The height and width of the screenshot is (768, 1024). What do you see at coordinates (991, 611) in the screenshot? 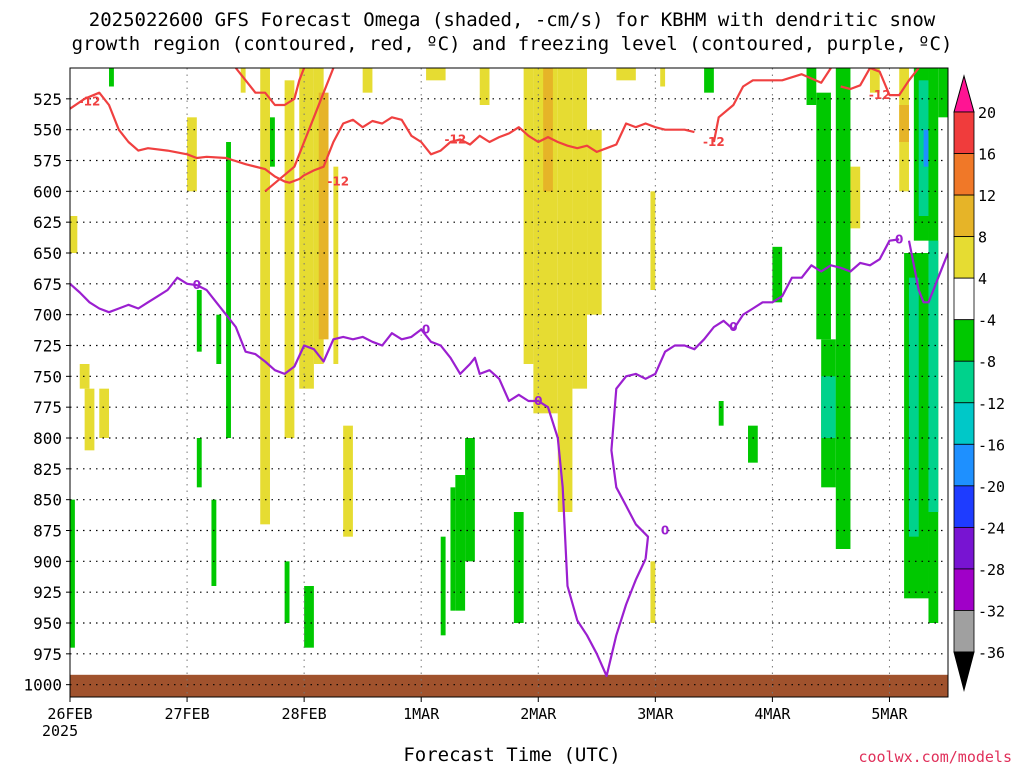
I see `colorbar-label-12: -32` at bounding box center [991, 611].